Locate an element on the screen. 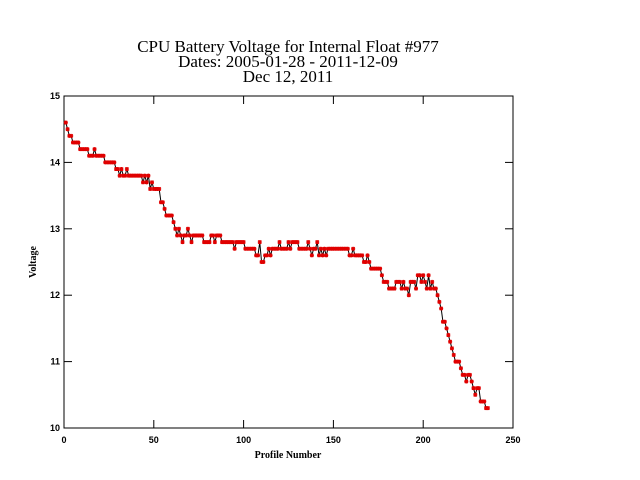  x-tick-label: 250 is located at coordinates (512, 440).